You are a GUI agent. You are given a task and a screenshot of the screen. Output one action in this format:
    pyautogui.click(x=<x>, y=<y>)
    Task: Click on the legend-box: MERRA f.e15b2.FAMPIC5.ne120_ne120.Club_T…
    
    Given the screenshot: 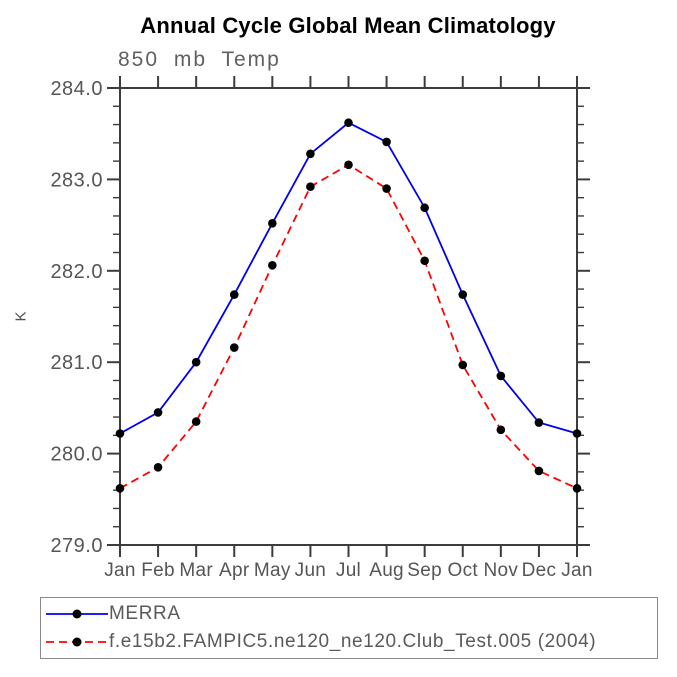 What is the action you would take?
    pyautogui.click(x=349, y=628)
    